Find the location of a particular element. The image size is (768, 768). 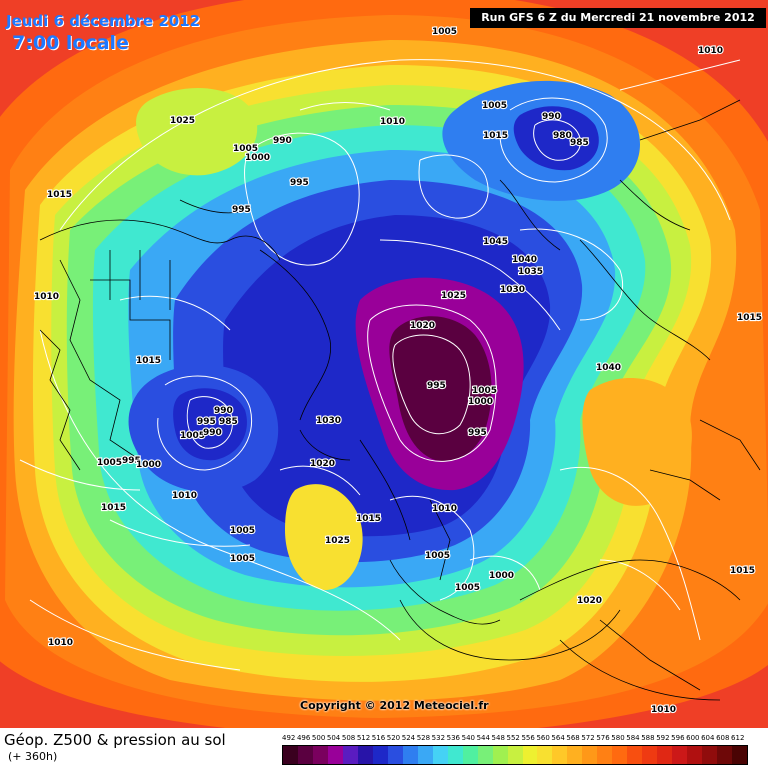

legend-tick-label: 528 is located at coordinates (423, 738).